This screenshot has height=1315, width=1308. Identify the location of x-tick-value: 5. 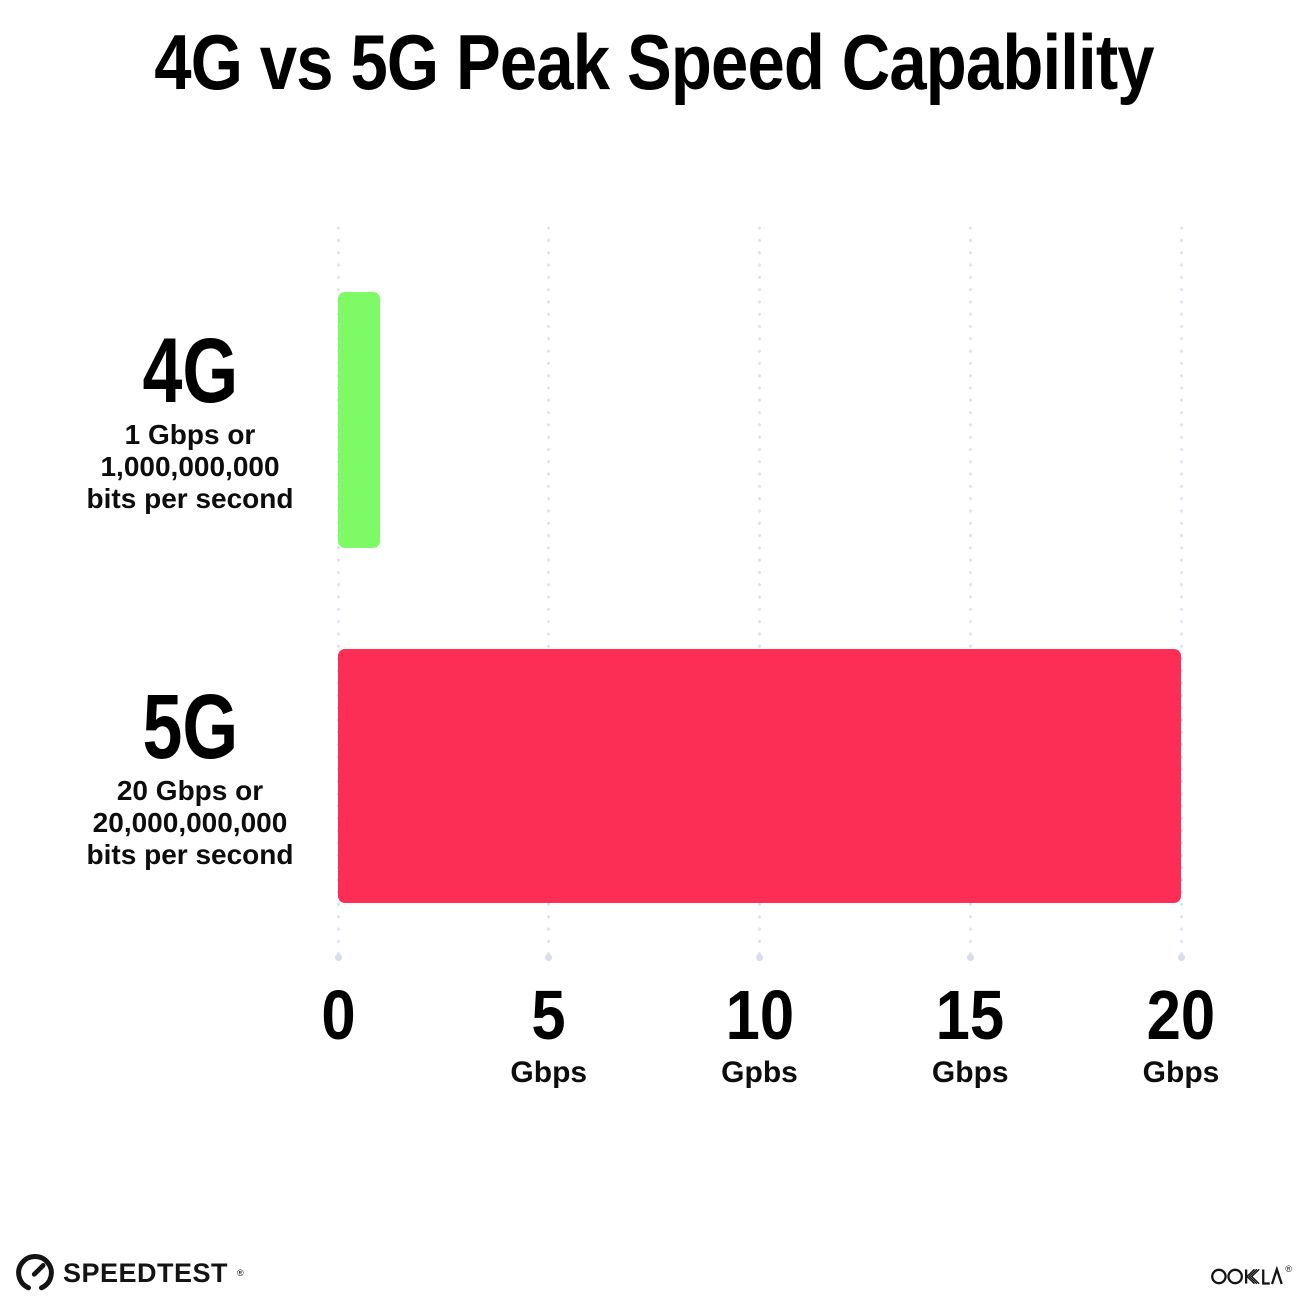
(548, 1015).